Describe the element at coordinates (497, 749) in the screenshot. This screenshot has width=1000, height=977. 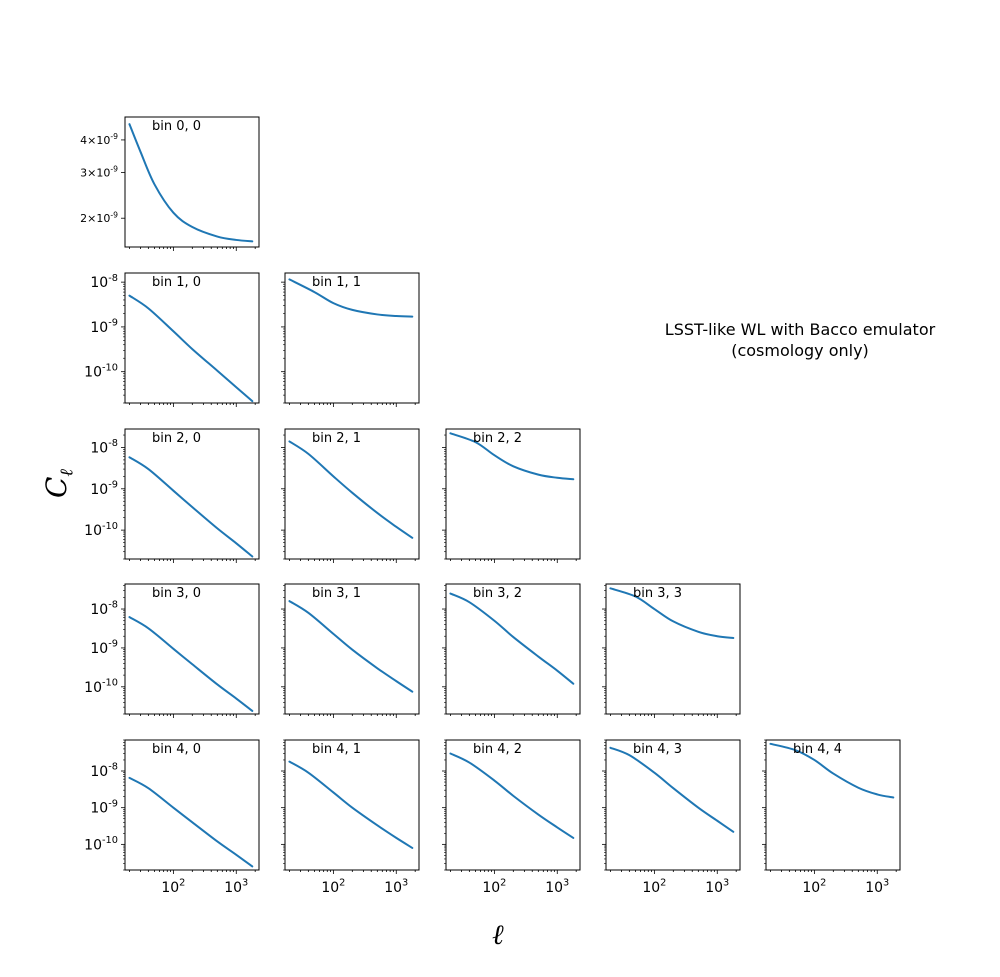
I see `panel-label: bin 4, 2` at that location.